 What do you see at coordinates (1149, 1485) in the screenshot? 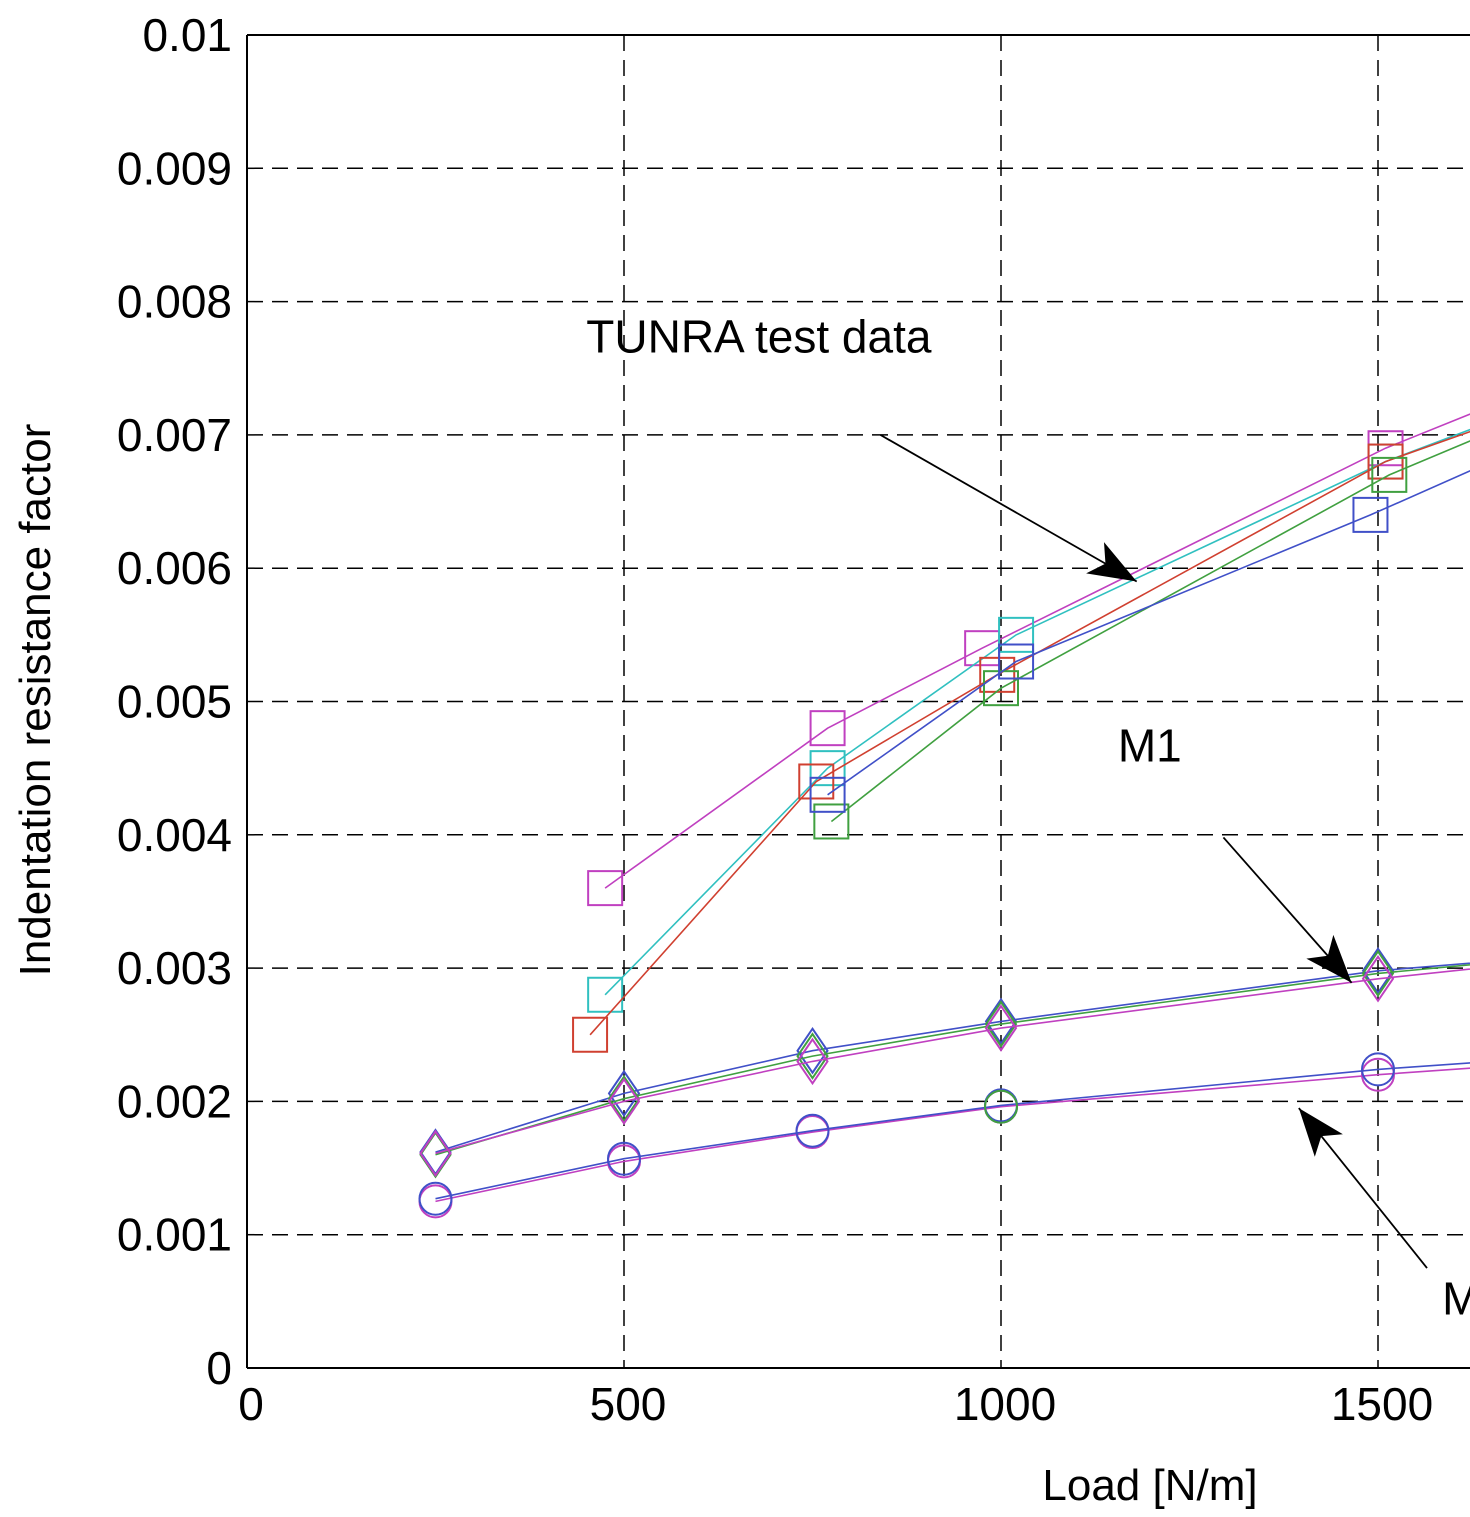
I see `x-axis-label: Load [N/m]` at bounding box center [1149, 1485].